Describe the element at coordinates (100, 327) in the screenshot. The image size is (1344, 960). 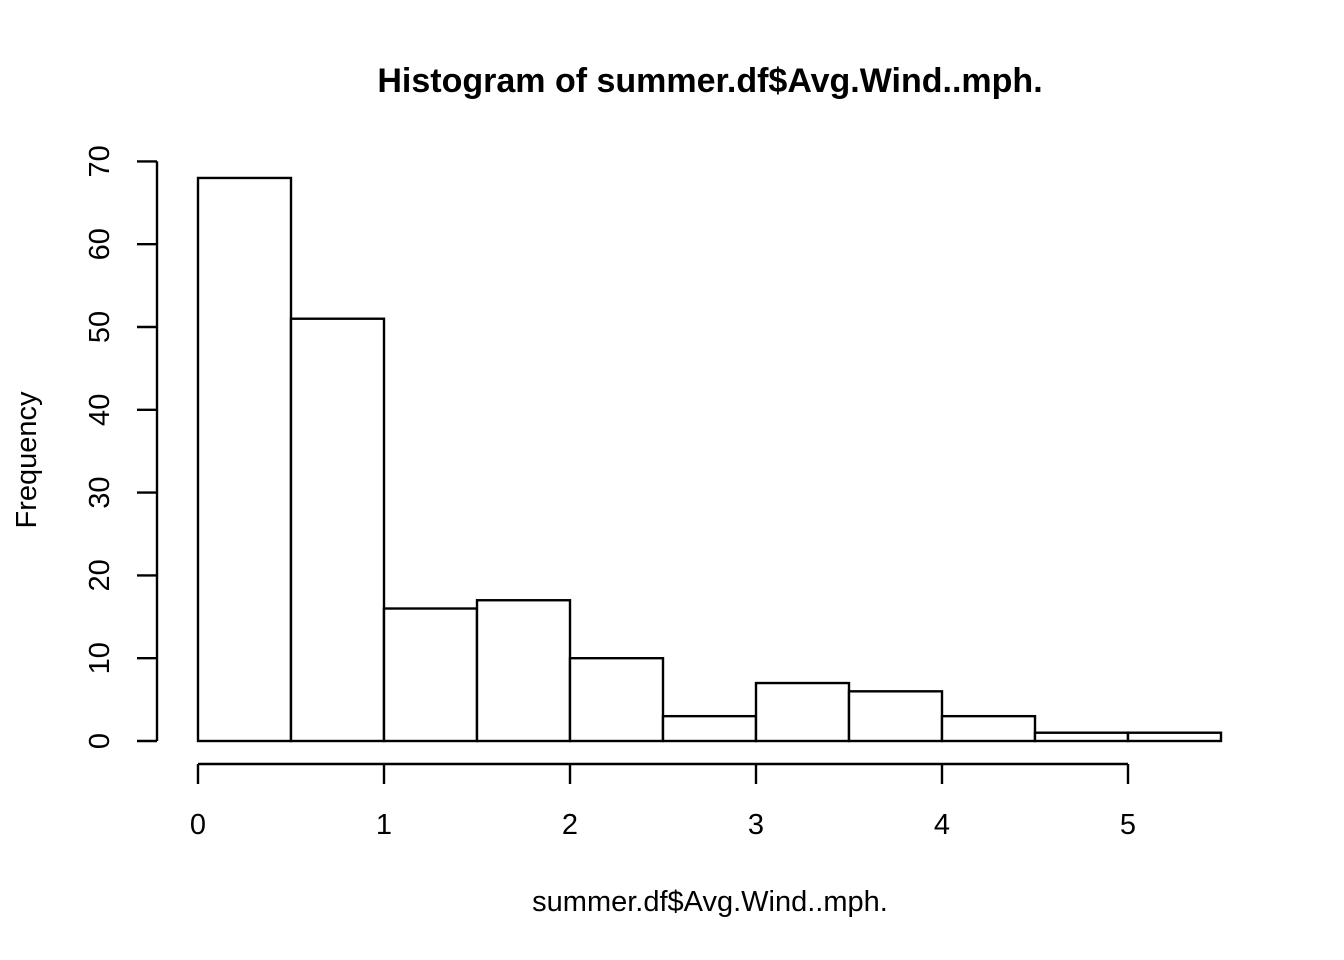
I see `y-tick-label: 50` at that location.